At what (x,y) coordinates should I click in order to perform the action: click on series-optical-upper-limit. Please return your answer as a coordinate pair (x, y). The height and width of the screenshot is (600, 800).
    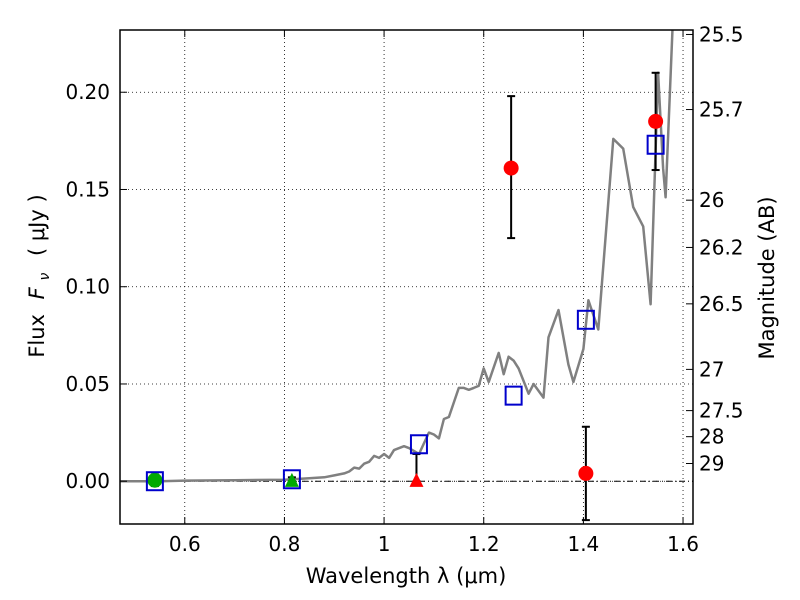
    Looking at the image, I should click on (291, 479).